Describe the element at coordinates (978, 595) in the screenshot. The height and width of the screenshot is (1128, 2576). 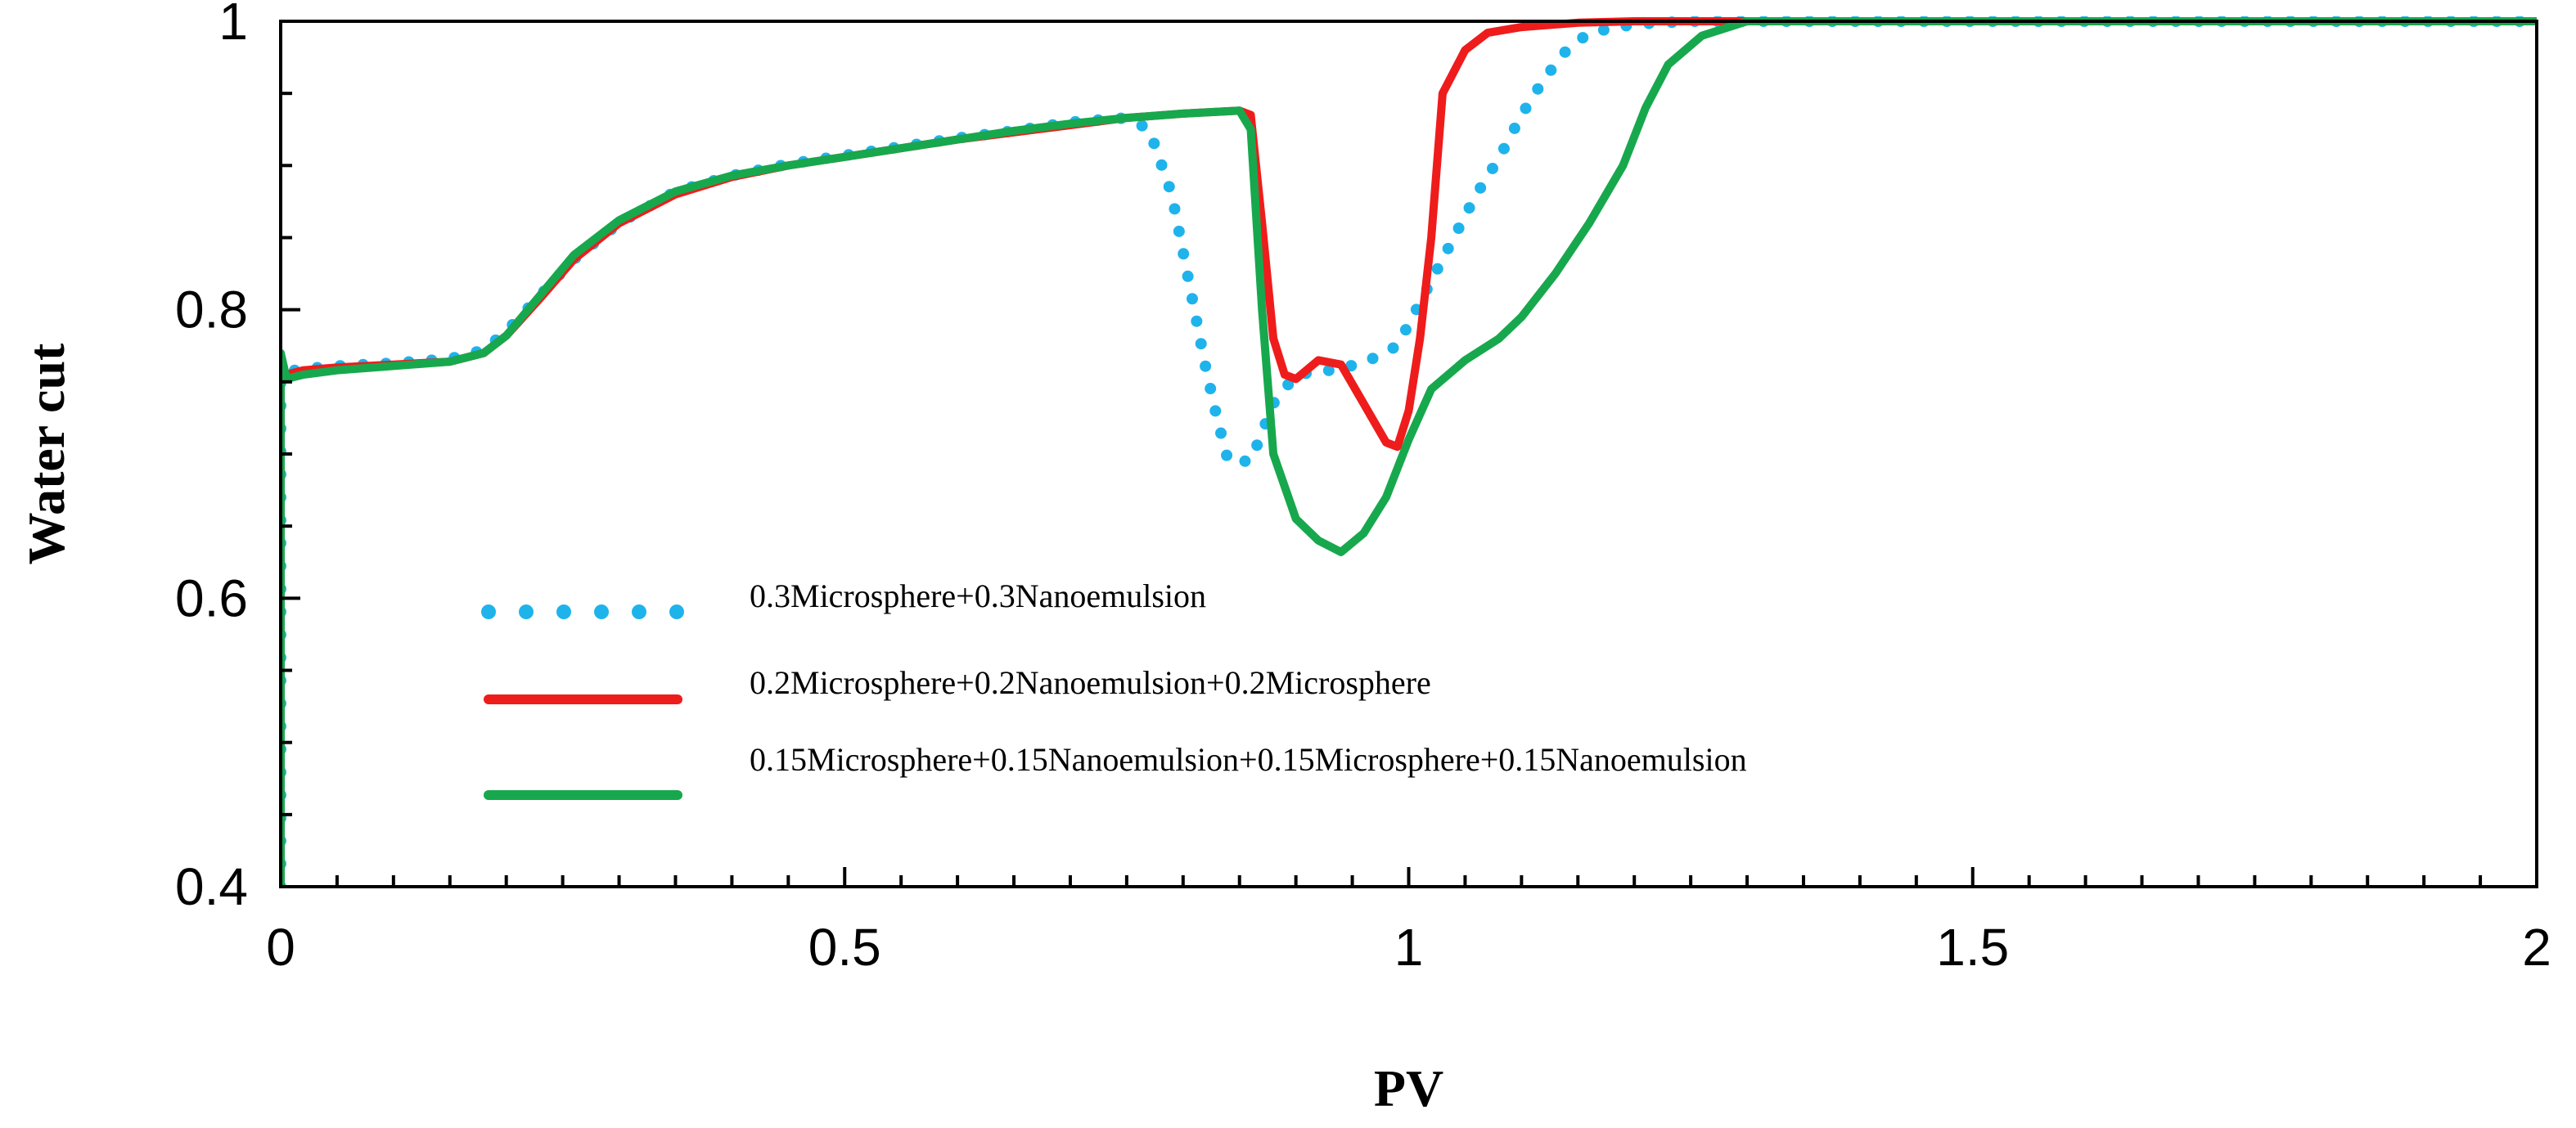
I see `legend-label-series-1: 0.3Microsphere+0.3Nanoemulsion` at that location.